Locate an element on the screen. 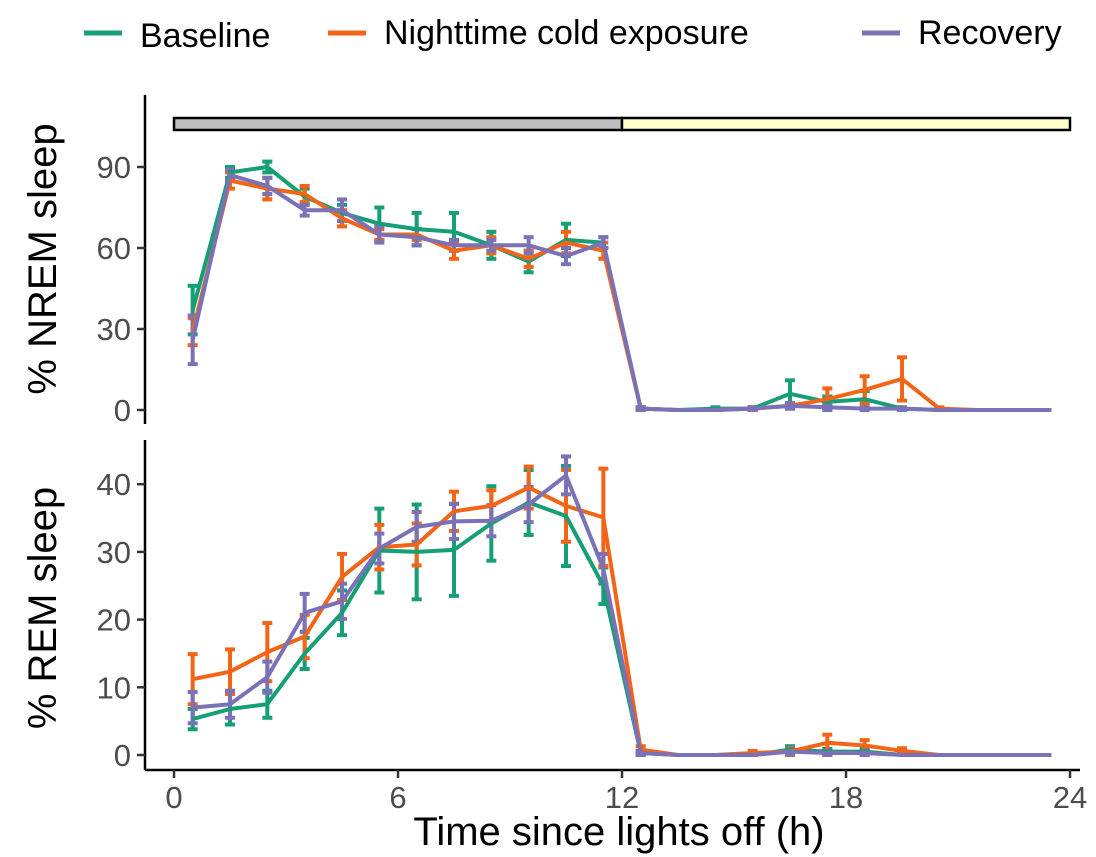 Image resolution: width=1096 pixels, height=857 pixels. nrem-y-axis-title: % NREM sleep is located at coordinates (43, 258).